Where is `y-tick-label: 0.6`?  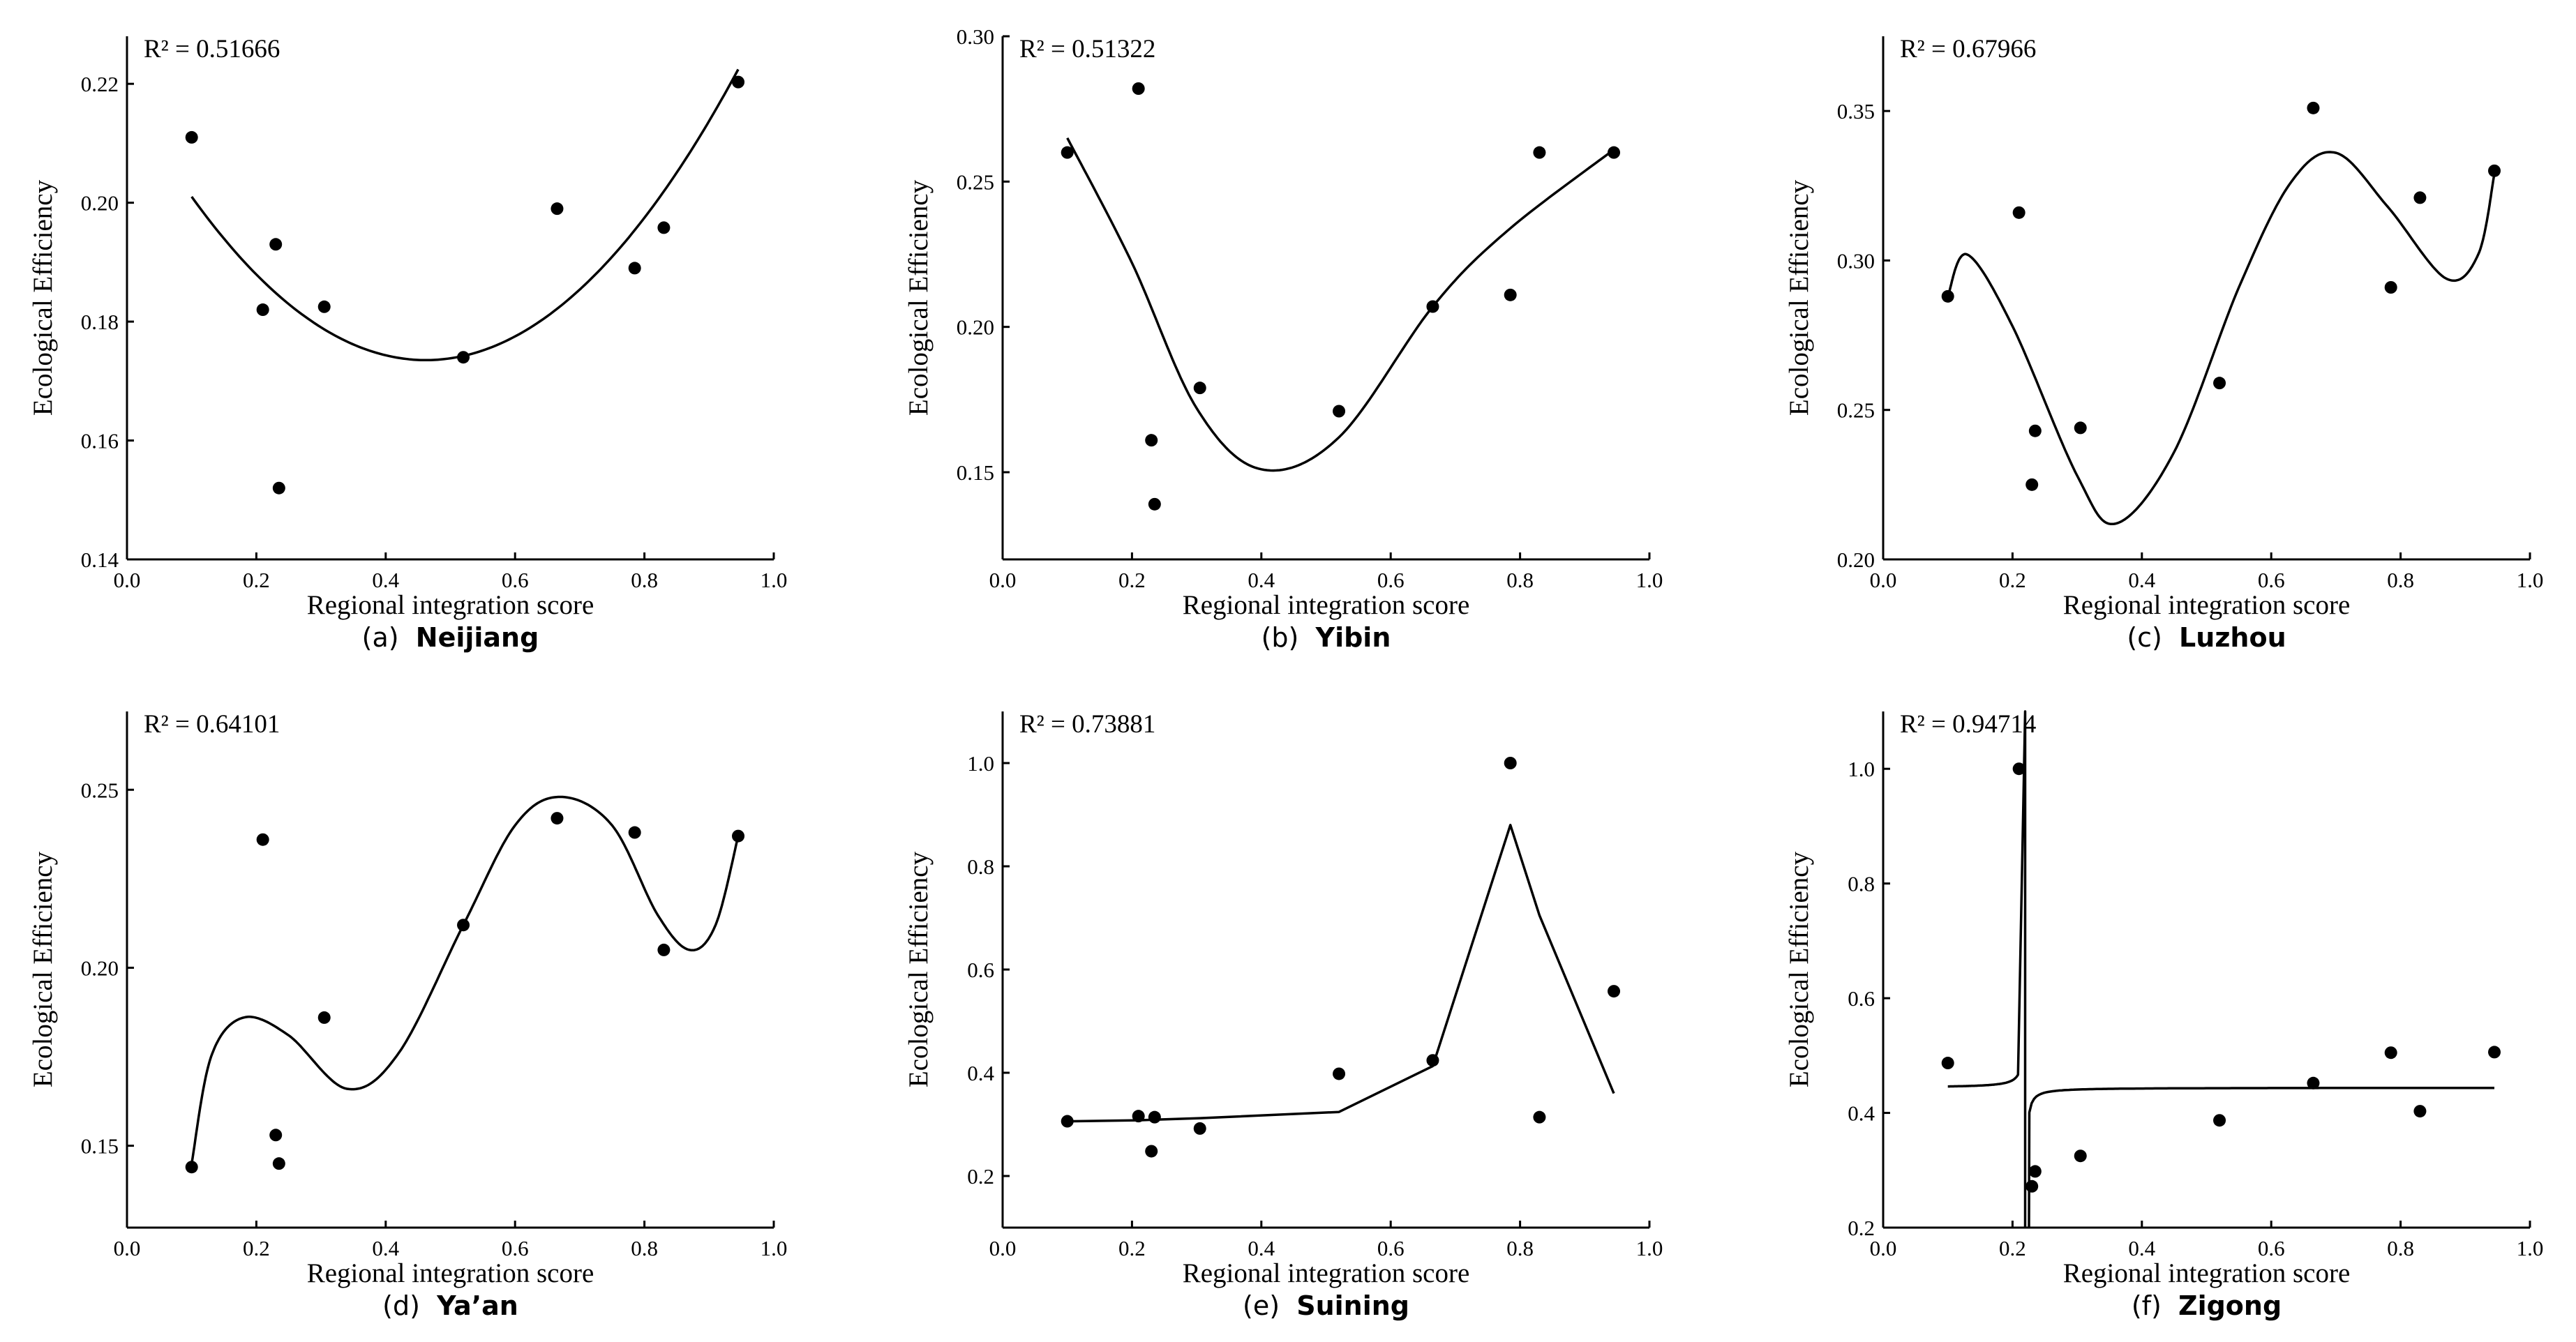 y-tick-label: 0.6 is located at coordinates (1861, 998).